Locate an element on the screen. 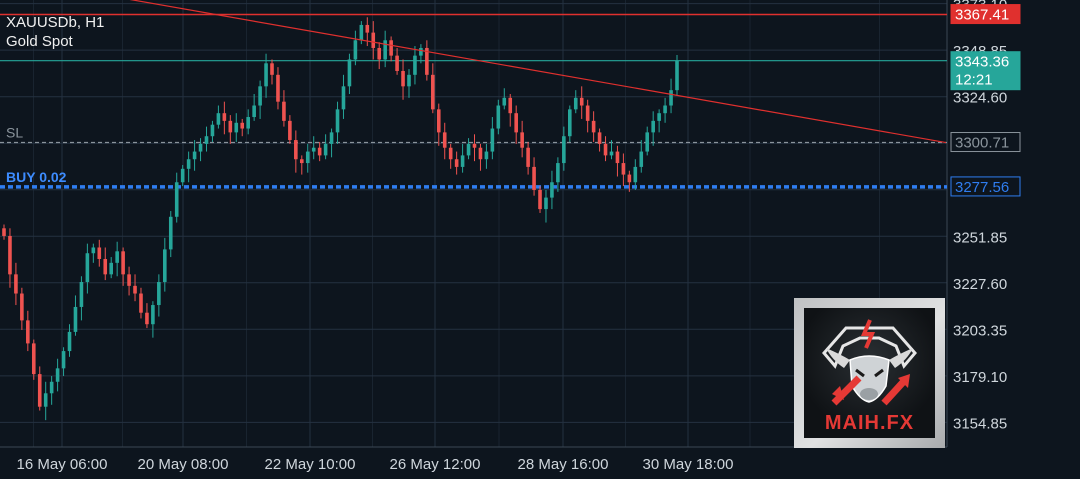 This screenshot has height=479, width=1080. y-tick-label: 3251.85 is located at coordinates (980, 237).